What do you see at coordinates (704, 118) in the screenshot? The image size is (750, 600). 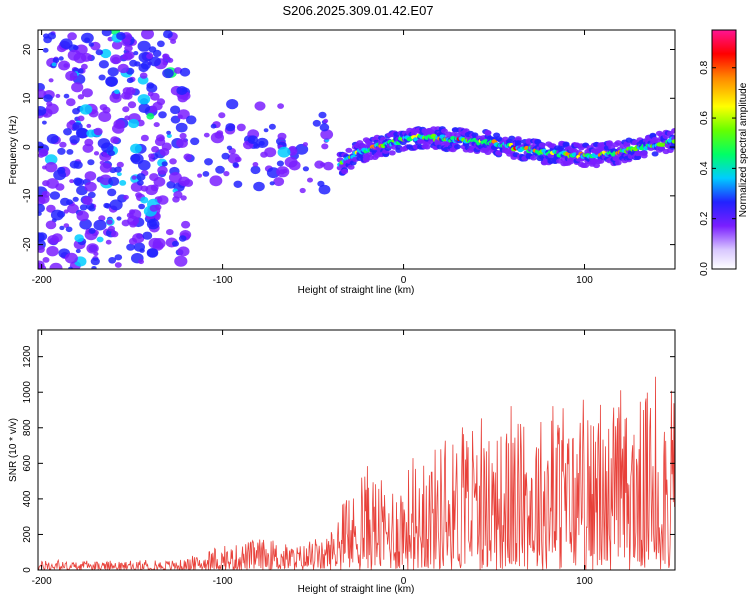 I see `colorbar-tick-label: 0.6` at bounding box center [704, 118].